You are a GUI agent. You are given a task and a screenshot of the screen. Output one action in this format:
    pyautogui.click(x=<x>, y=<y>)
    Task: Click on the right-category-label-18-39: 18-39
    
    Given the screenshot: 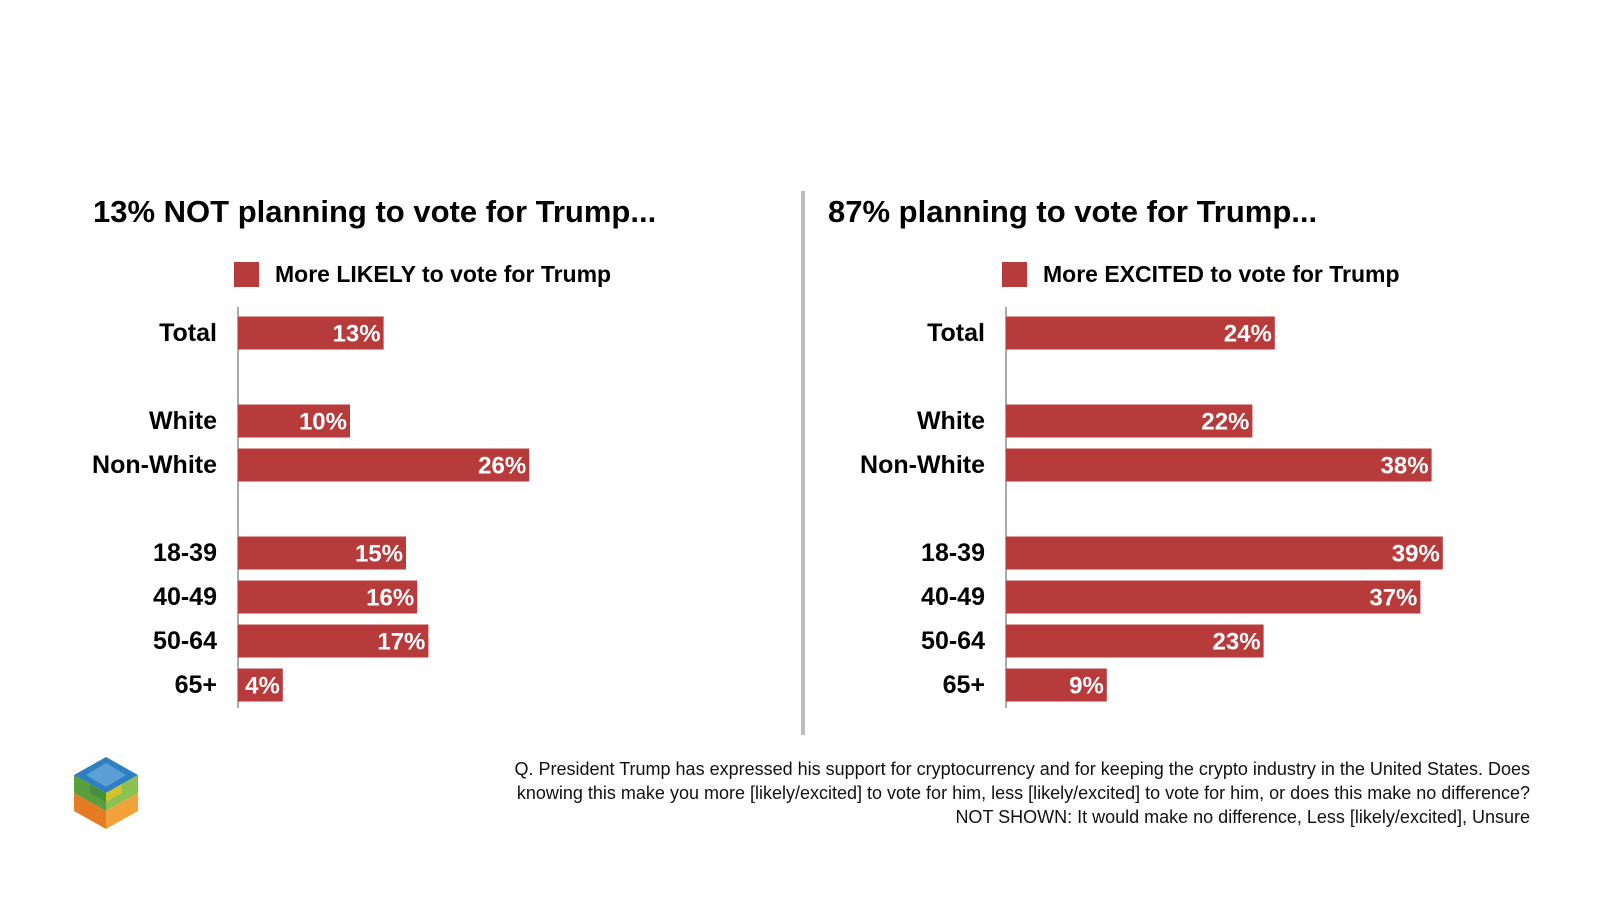 What is the action you would take?
    pyautogui.click(x=953, y=553)
    